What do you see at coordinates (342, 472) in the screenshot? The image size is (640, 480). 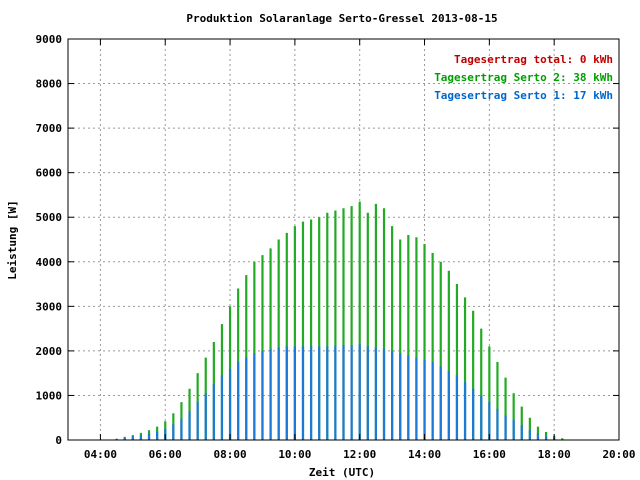 I see `x-axis-label: Zeit (UTC)` at bounding box center [342, 472].